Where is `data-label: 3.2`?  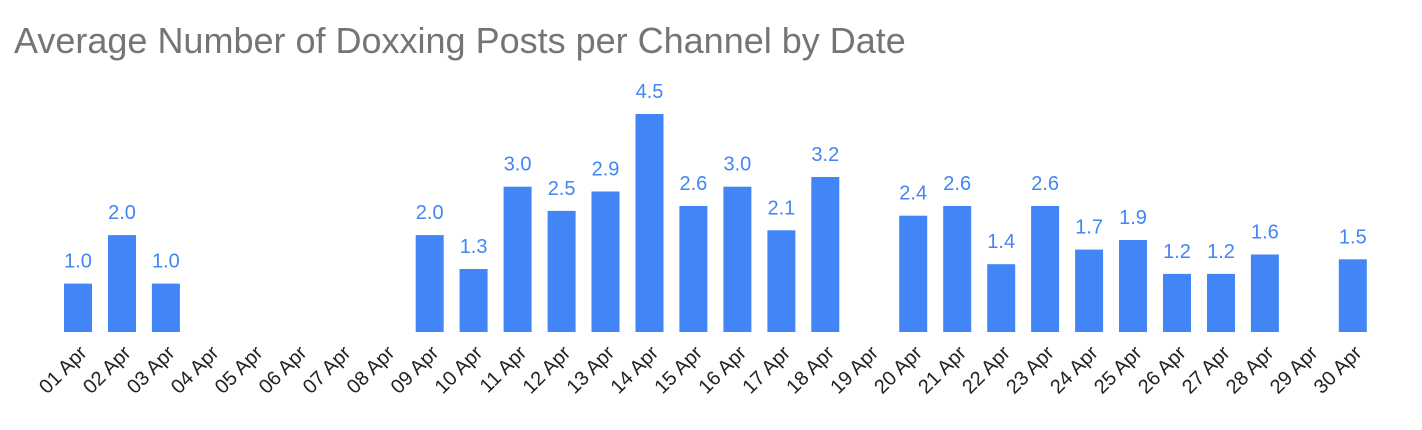 data-label: 3.2 is located at coordinates (825, 155).